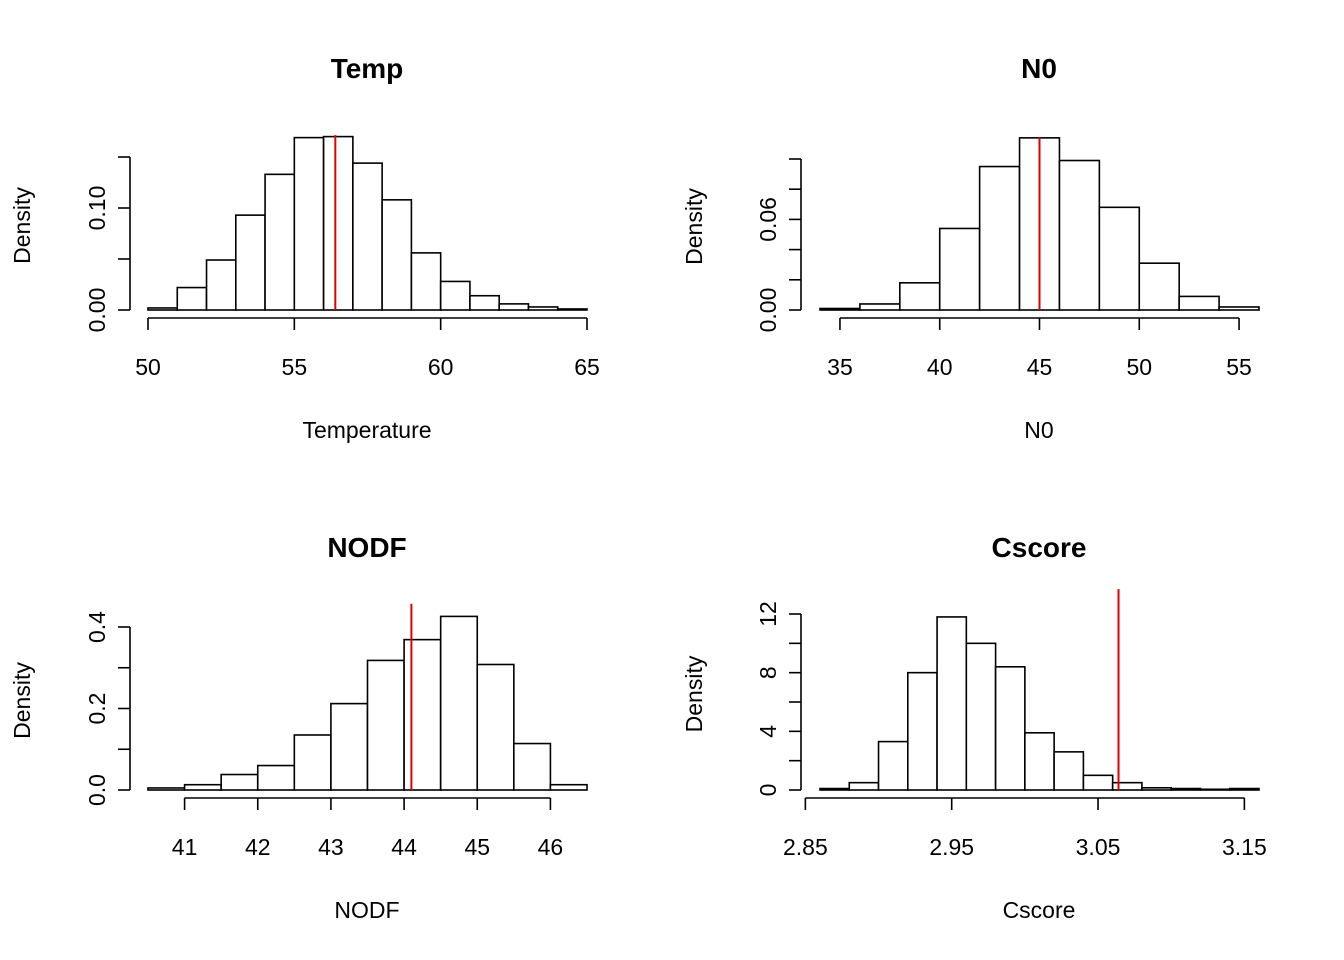 The height and width of the screenshot is (960, 1344). Describe the element at coordinates (97, 208) in the screenshot. I see `y-tick-label: 0.10` at that location.